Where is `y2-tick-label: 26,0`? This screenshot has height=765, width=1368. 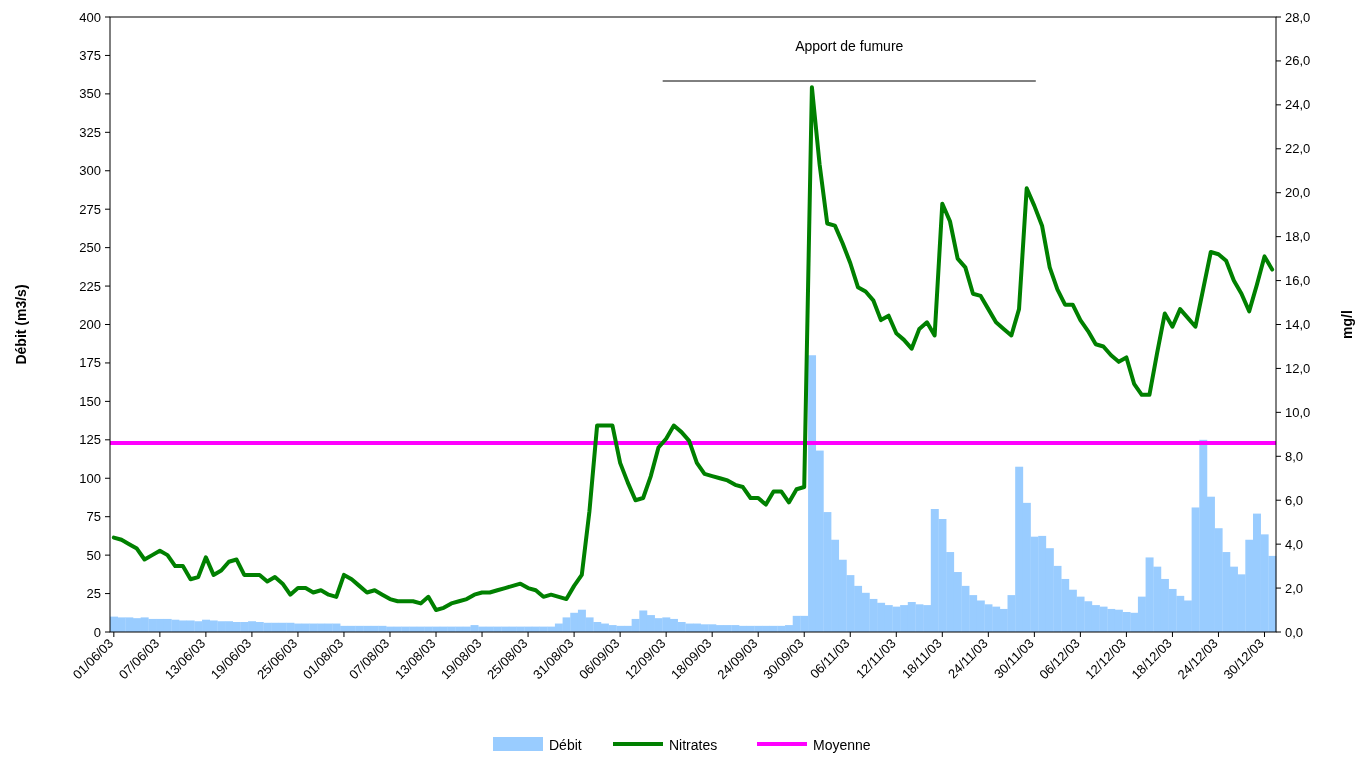 y2-tick-label: 26,0 is located at coordinates (1298, 61).